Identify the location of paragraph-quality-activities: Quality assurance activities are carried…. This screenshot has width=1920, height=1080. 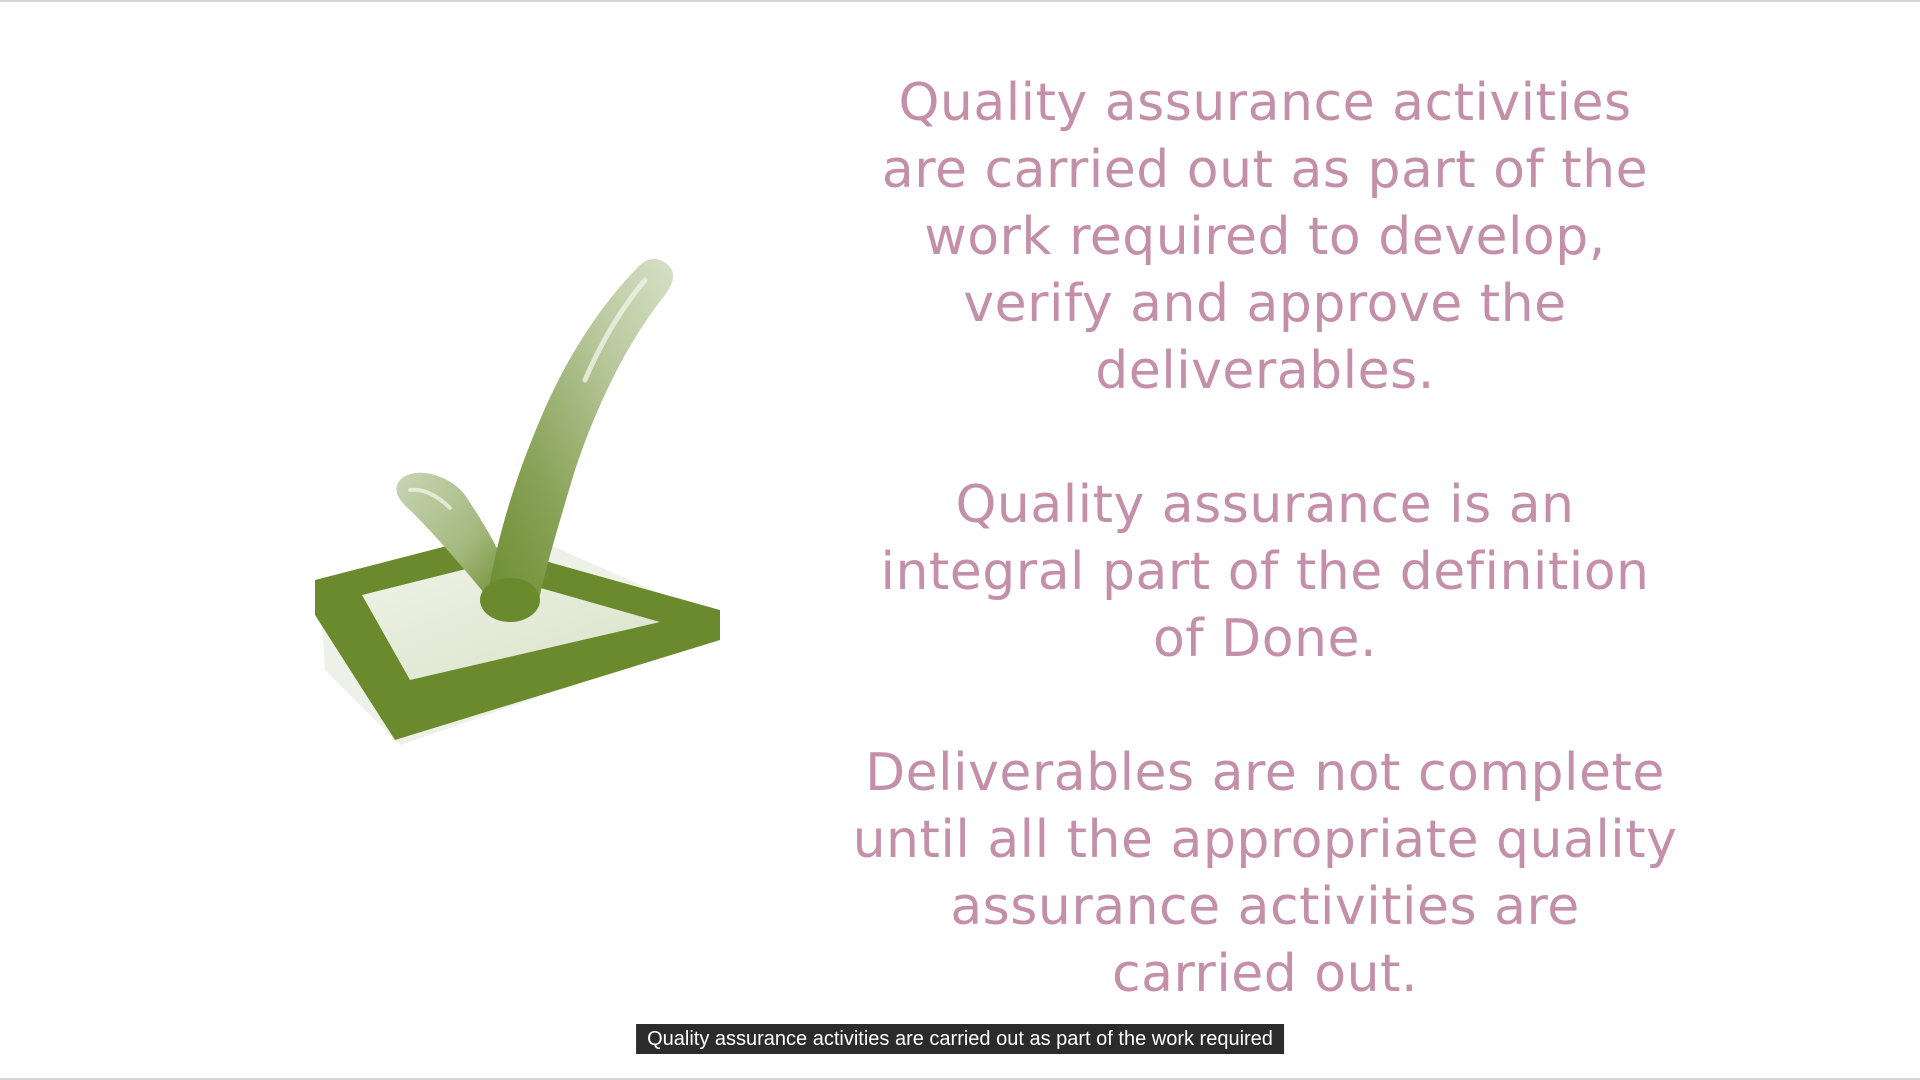
(1265, 237).